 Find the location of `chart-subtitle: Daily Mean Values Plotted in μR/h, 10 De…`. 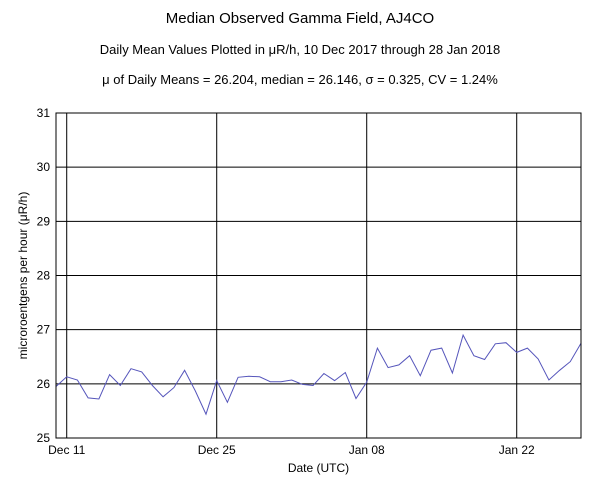

chart-subtitle: Daily Mean Values Plotted in μR/h, 10 De… is located at coordinates (300, 49).